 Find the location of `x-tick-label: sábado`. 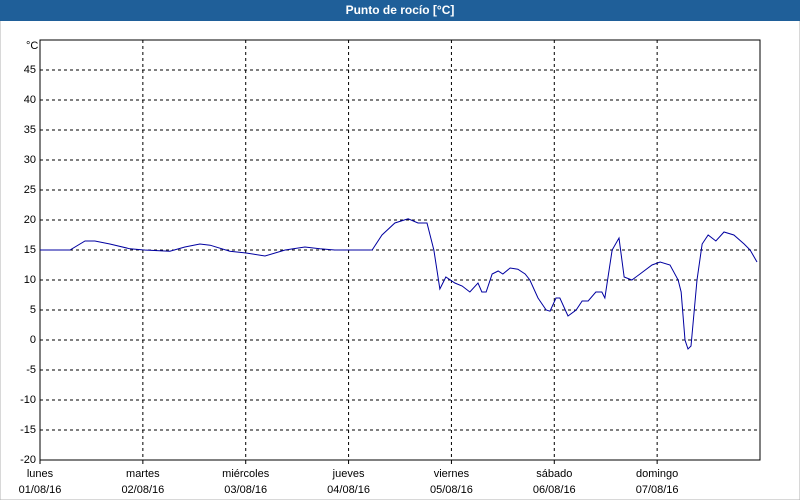

x-tick-label: sábado is located at coordinates (554, 474).